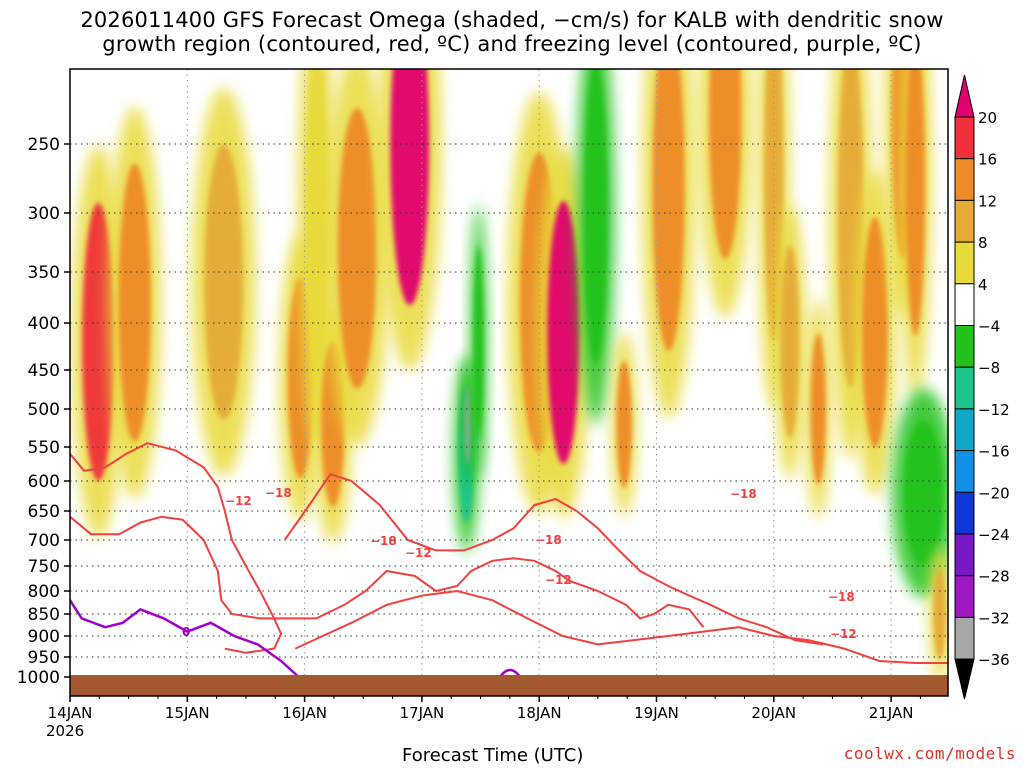 The width and height of the screenshot is (1024, 768). I want to click on colorbar-label-9: −20, so click(994, 493).